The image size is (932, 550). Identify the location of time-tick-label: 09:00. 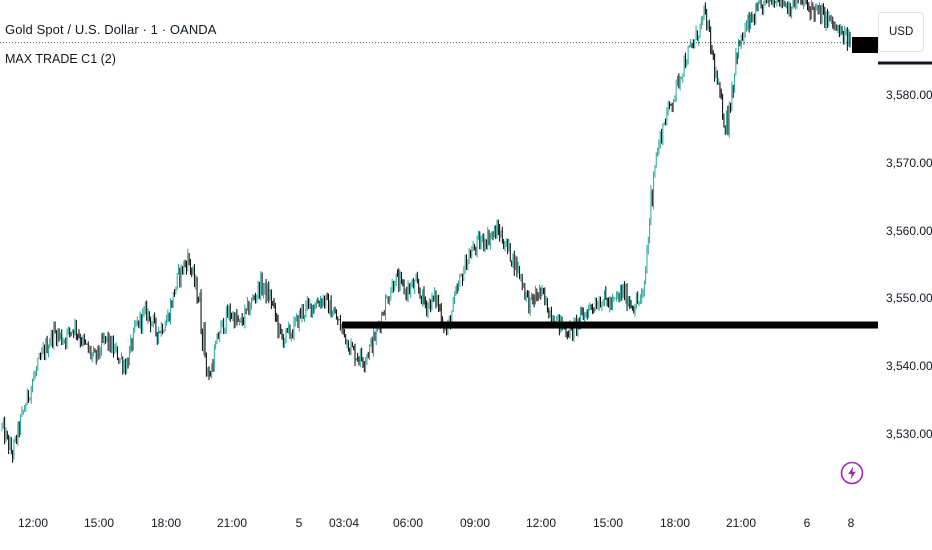
(475, 523).